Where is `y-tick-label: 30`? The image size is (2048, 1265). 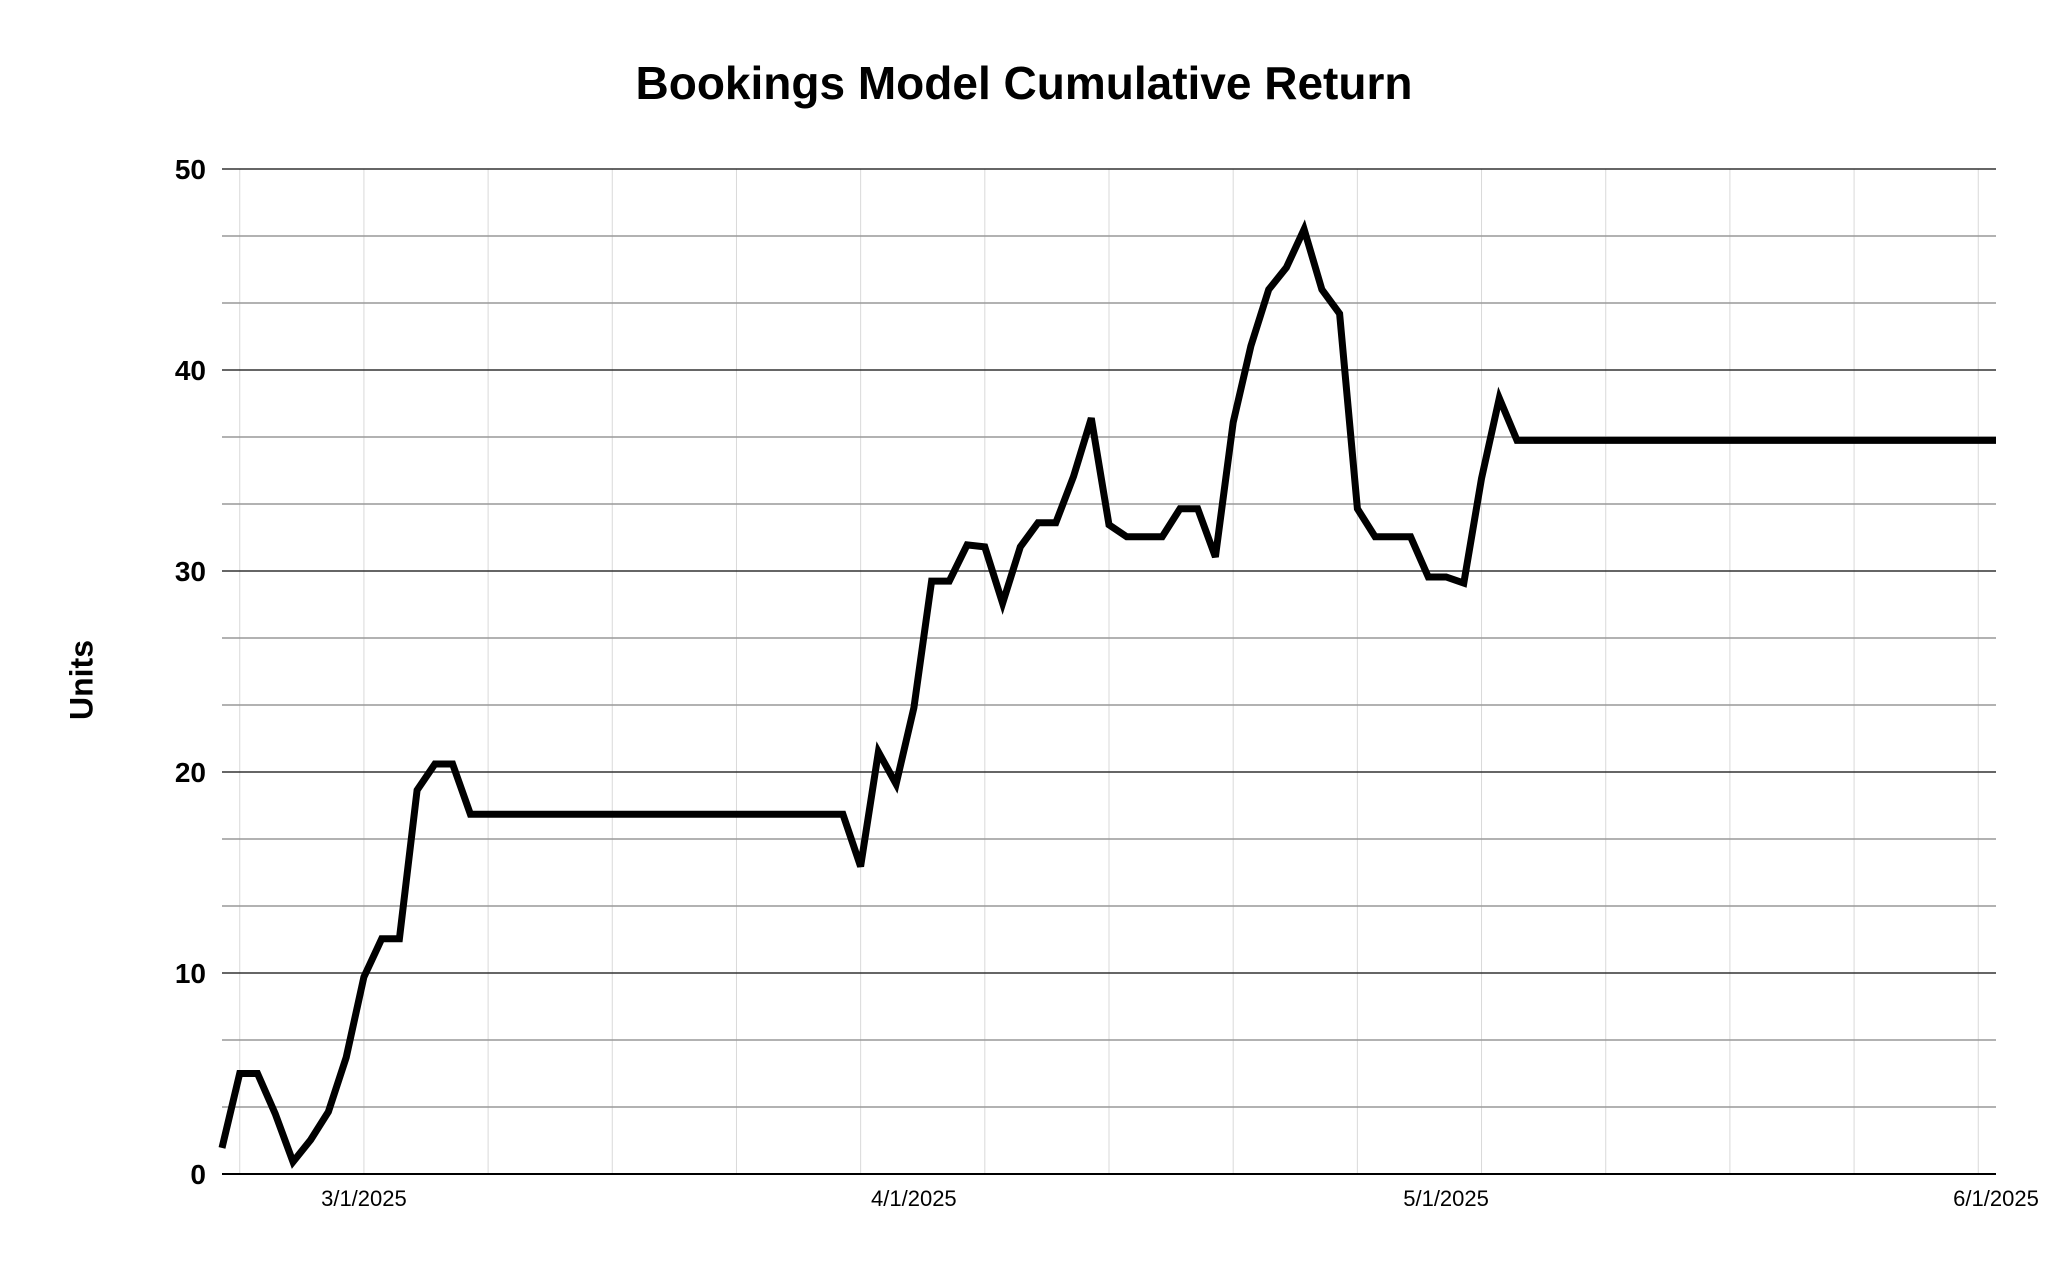 y-tick-label: 30 is located at coordinates (190, 571).